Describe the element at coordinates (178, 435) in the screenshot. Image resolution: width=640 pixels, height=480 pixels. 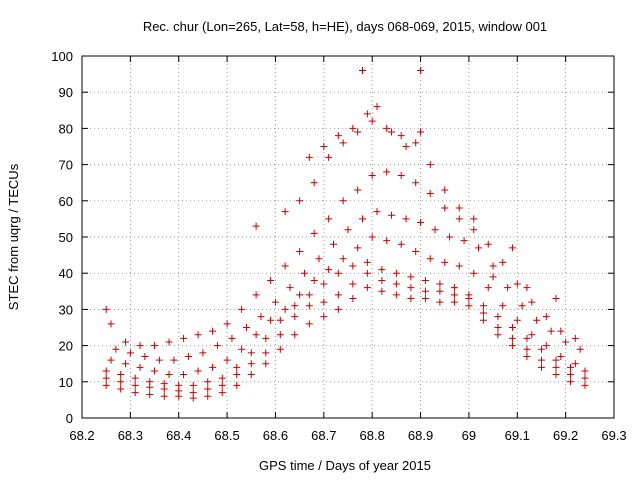
I see `x-tick-label: 68.4` at that location.